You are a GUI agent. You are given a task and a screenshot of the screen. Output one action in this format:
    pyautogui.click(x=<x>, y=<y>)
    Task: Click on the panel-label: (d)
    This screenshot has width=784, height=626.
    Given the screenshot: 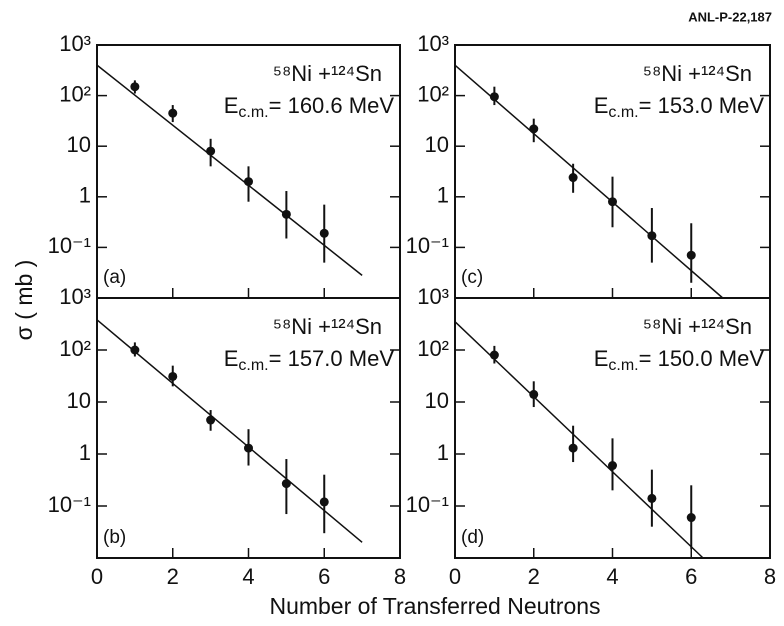 What is the action you would take?
    pyautogui.click(x=472, y=537)
    